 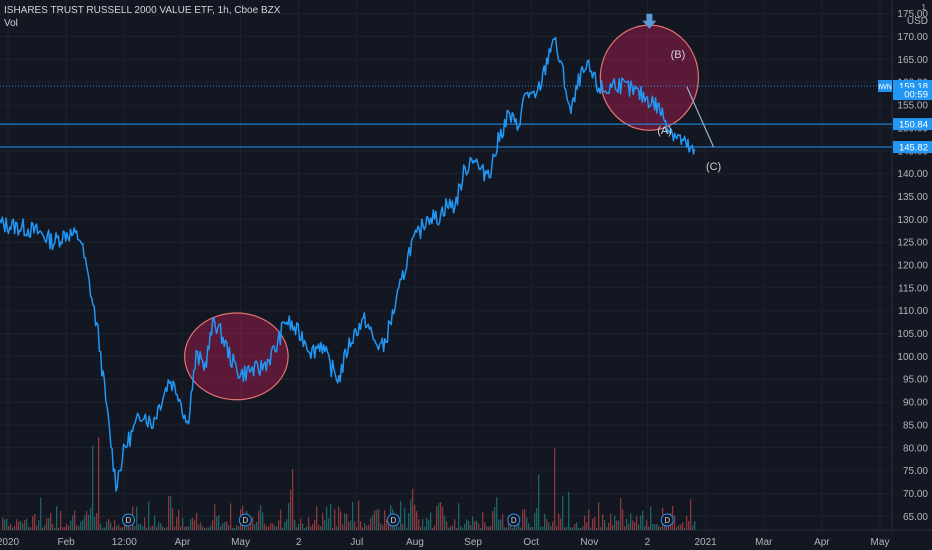 I want to click on x-tick-label: Sep, so click(x=473, y=542).